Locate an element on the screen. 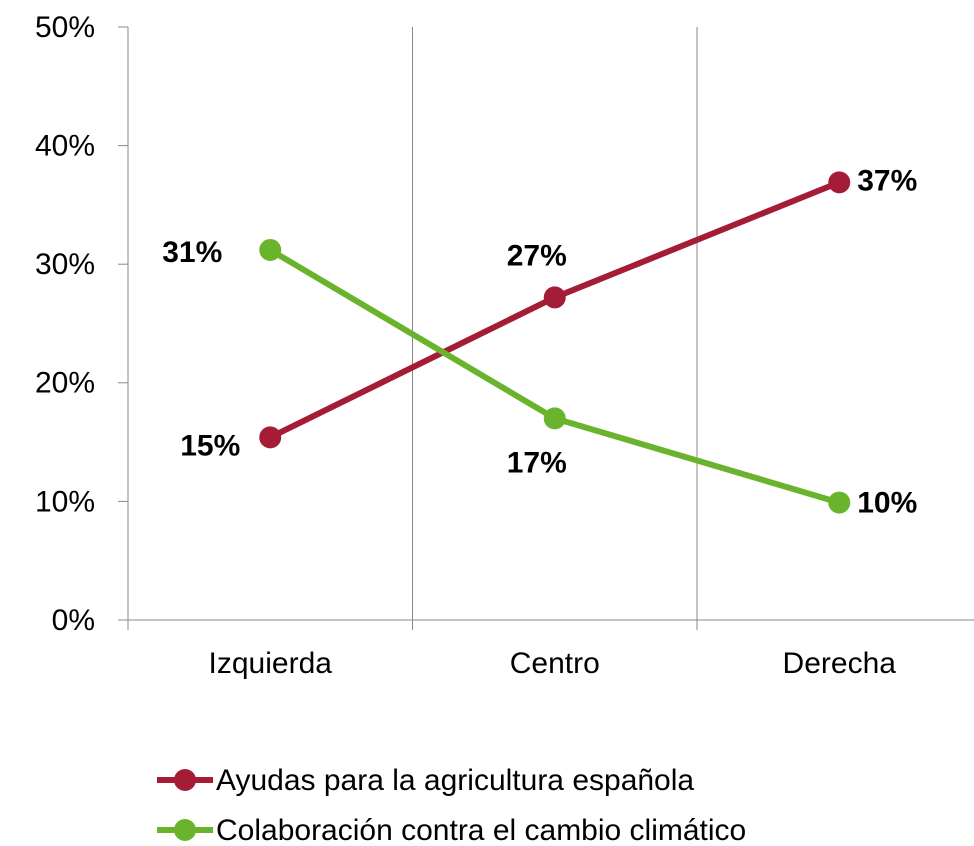 Image resolution: width=974 pixels, height=846 pixels. legend-label: Ayudas para la agricultura española is located at coordinates (455, 780).